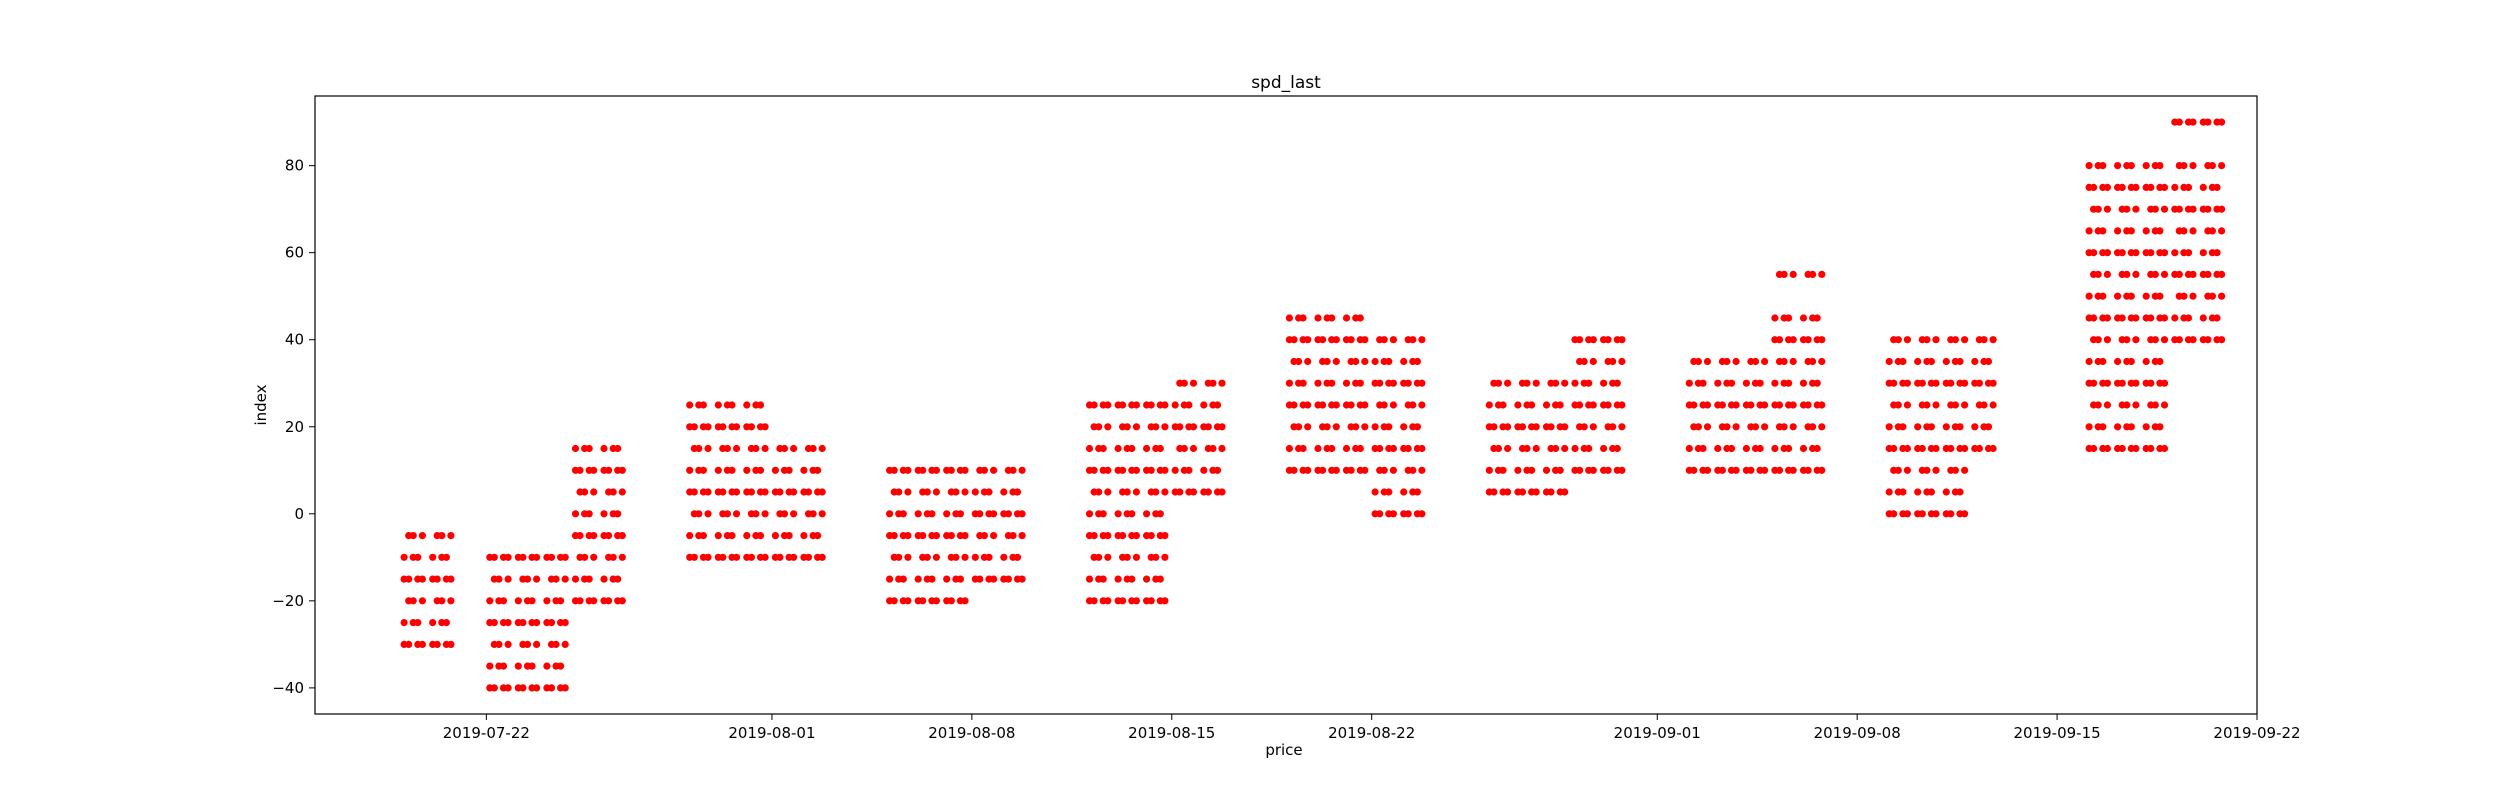 This screenshot has width=2500, height=800. What do you see at coordinates (293, 427) in the screenshot?
I see `y-axis-ticks: −40 −20 0 20 40 60 80` at bounding box center [293, 427].